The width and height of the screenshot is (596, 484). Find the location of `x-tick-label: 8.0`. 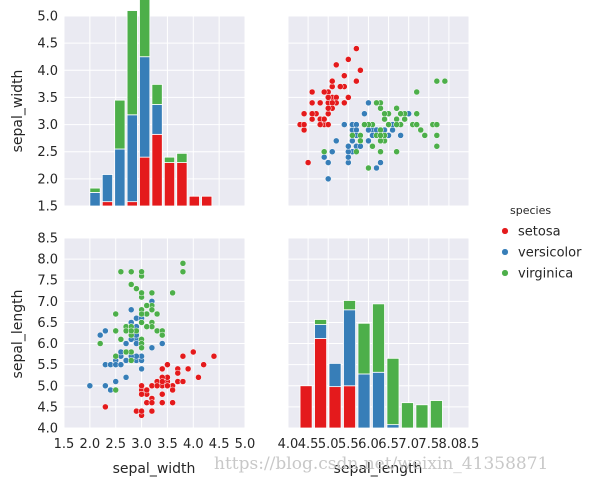

x-tick-label: 8.0 is located at coordinates (449, 444).